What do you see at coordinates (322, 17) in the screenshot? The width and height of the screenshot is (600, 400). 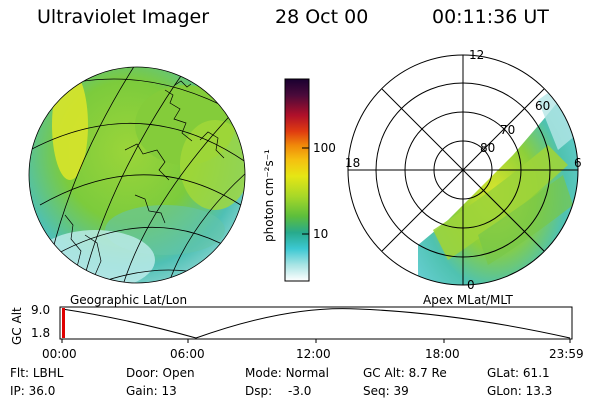 I see `date-readout: 28 Oct 00` at bounding box center [322, 17].